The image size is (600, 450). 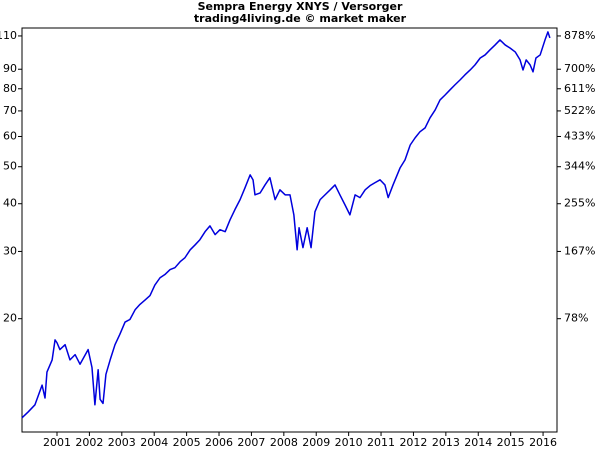 I want to click on y-tick-label: 70, so click(x=10, y=110).